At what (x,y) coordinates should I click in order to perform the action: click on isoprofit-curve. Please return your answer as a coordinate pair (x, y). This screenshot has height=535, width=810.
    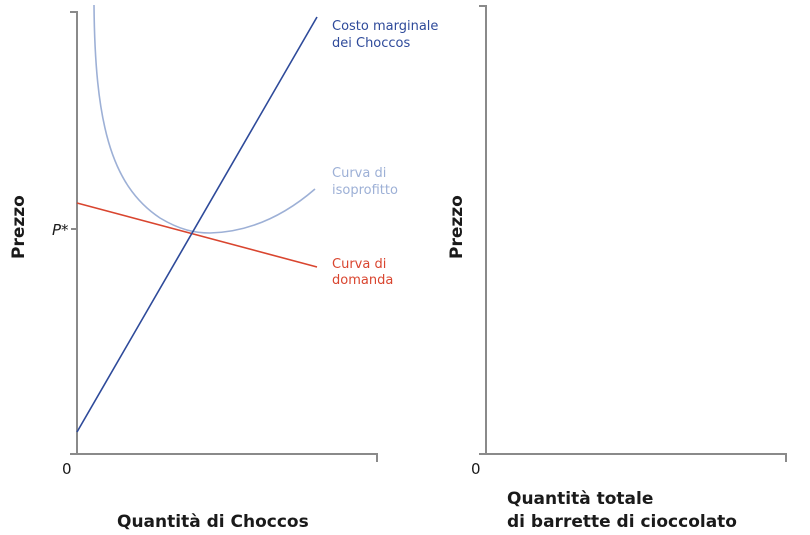
    Looking at the image, I should click on (204, 119).